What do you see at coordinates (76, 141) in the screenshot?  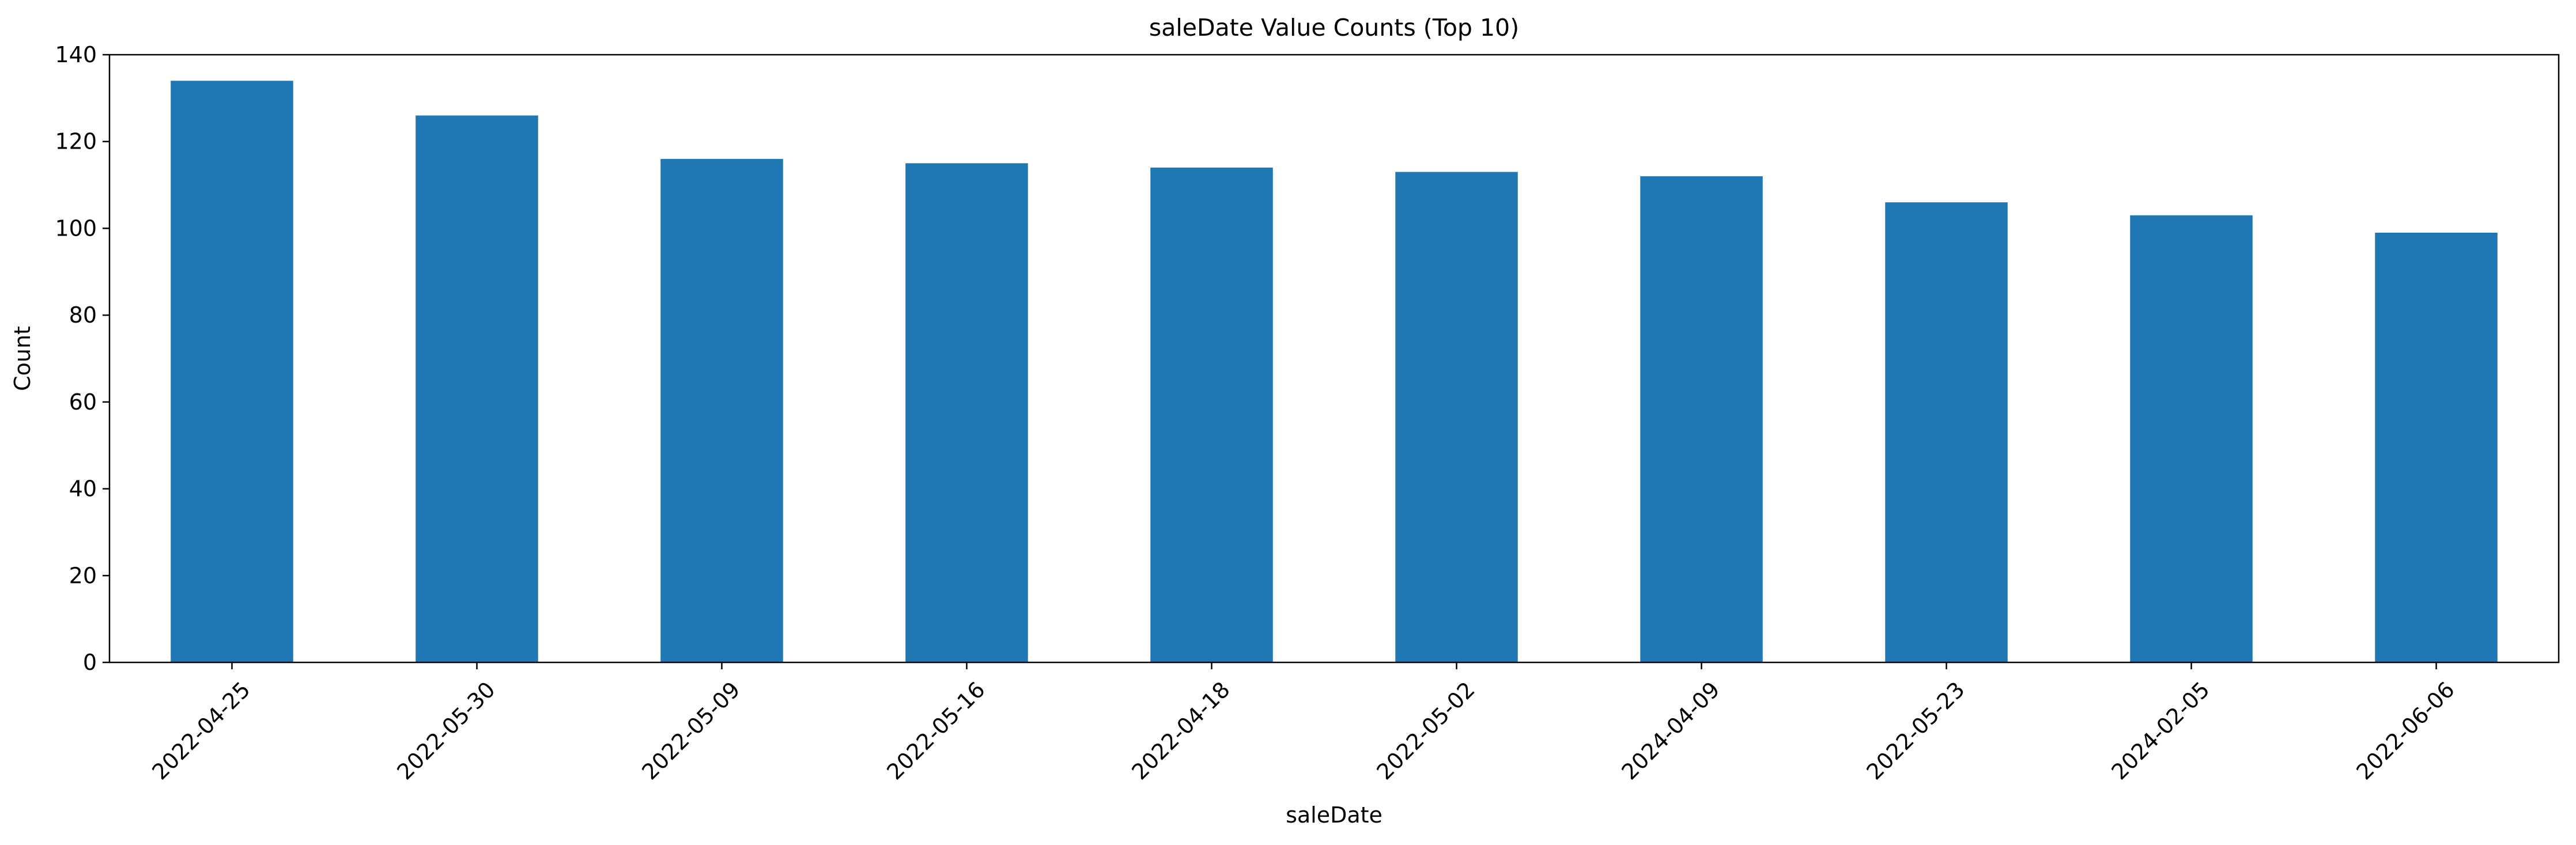 I see `y-tick-label: 120` at bounding box center [76, 141].